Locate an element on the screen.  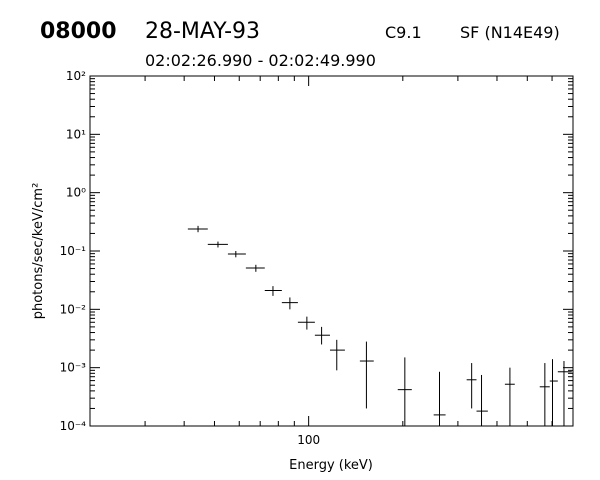
flare-class: C9.1 is located at coordinates (403, 32).